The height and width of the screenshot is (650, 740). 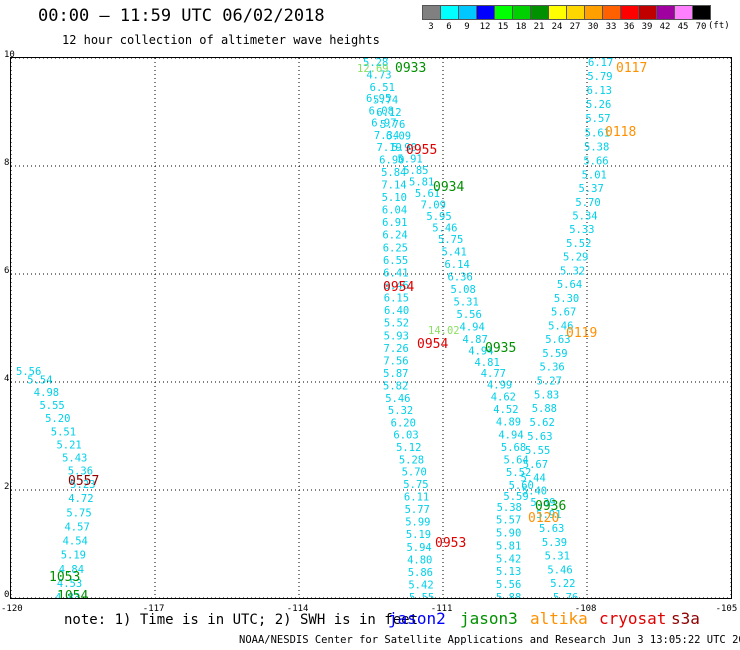 What do you see at coordinates (448, 187) in the screenshot?
I see `pass-time-label: 0934` at bounding box center [448, 187].